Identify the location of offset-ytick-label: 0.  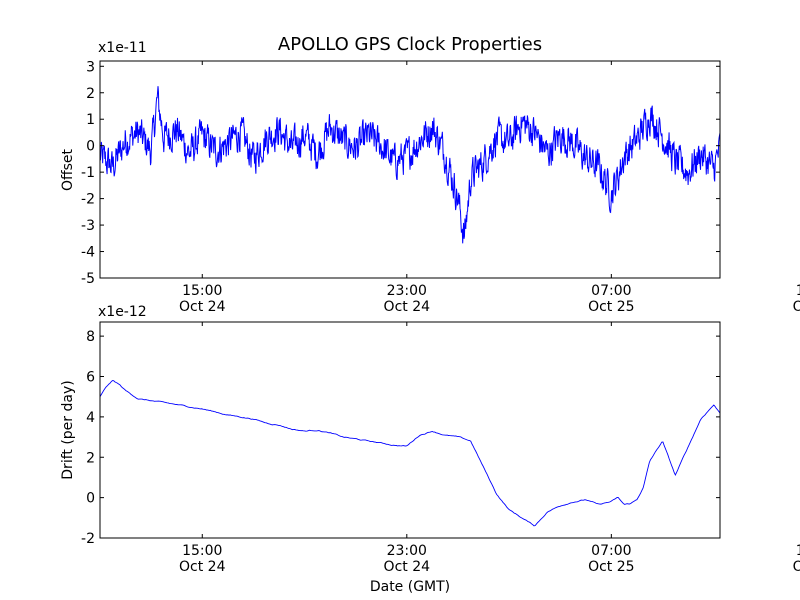
(90, 147).